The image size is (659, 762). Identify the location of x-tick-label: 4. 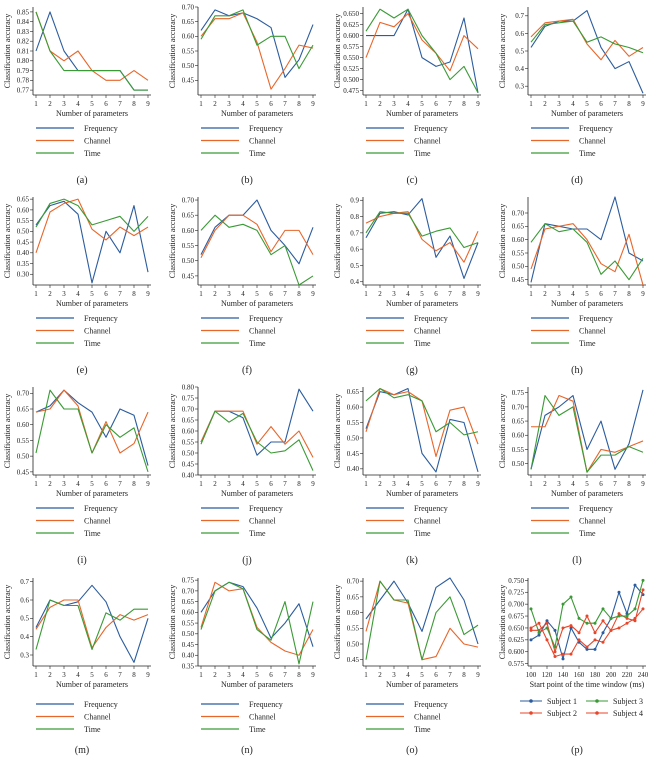
(408, 484).